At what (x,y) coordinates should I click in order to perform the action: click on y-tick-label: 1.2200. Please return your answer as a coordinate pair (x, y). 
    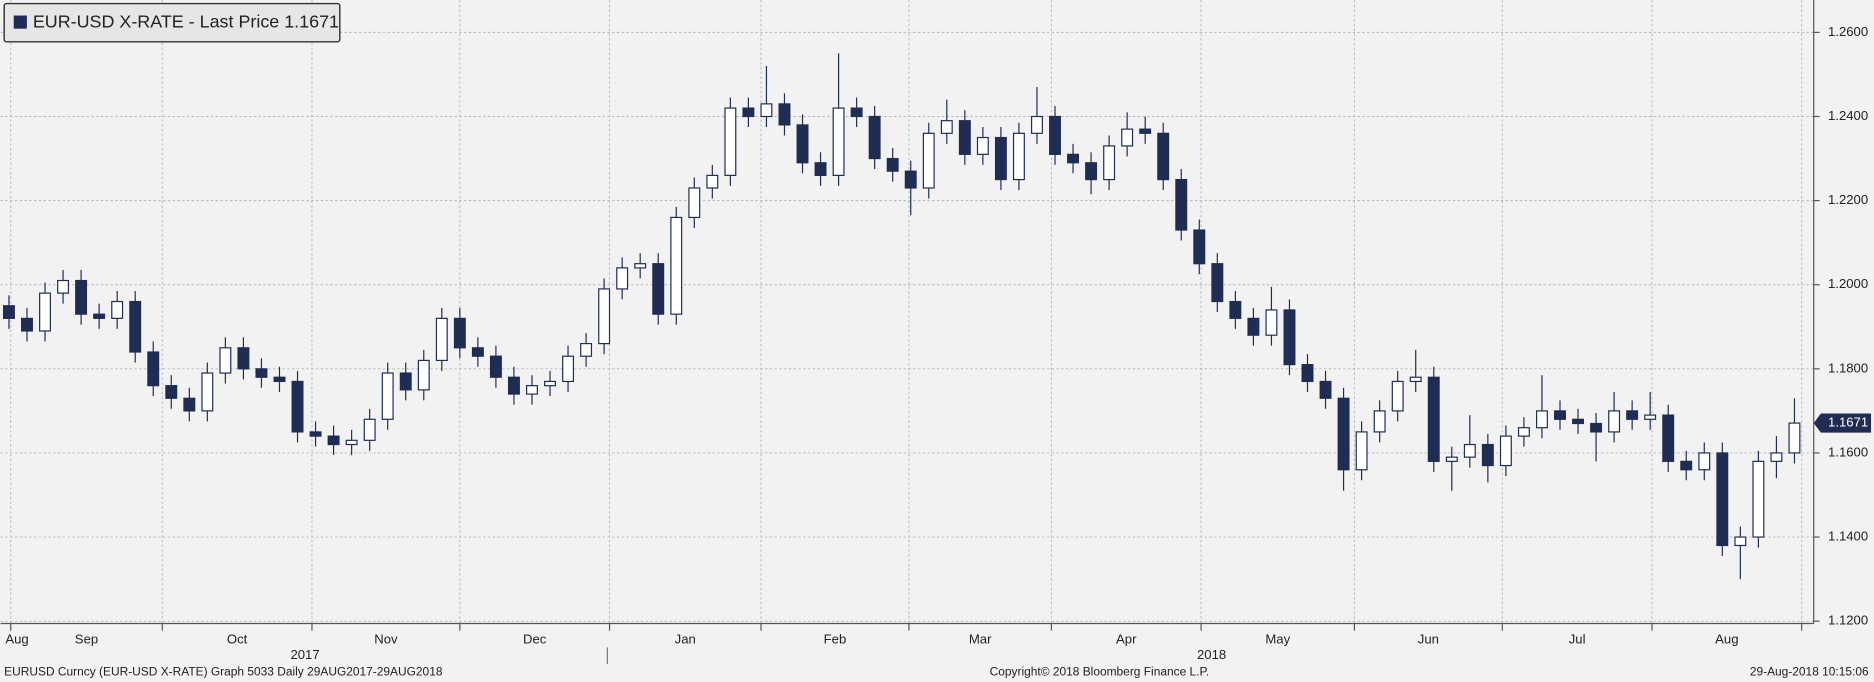
    Looking at the image, I should click on (1848, 199).